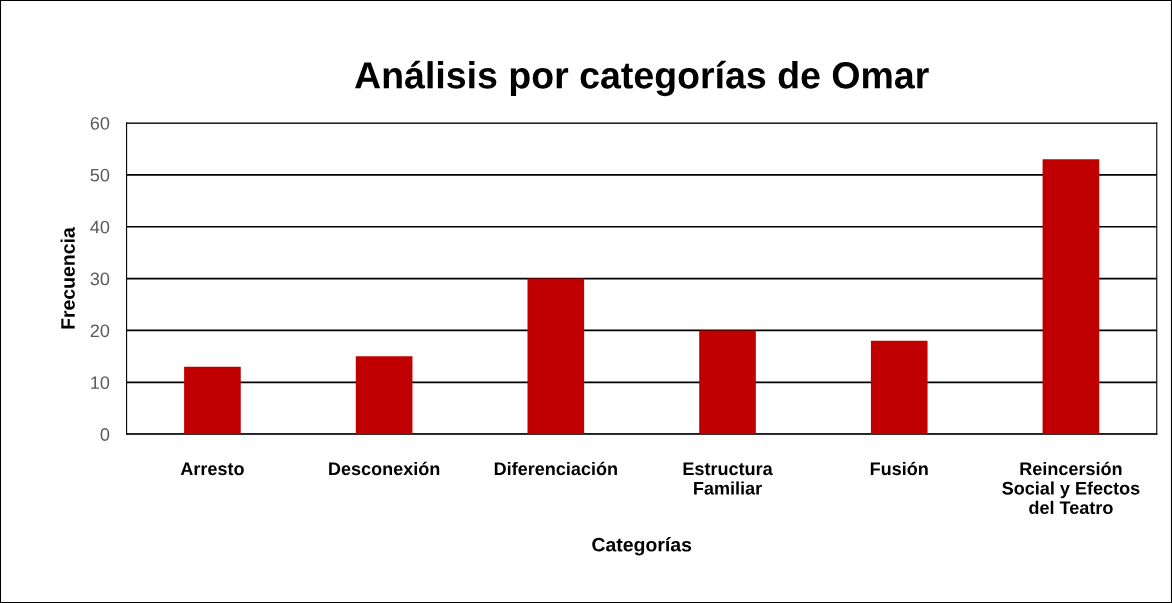  Describe the element at coordinates (1071, 488) in the screenshot. I see `x-tick-label: Reincersión Social y Efectos del Teatro` at that location.